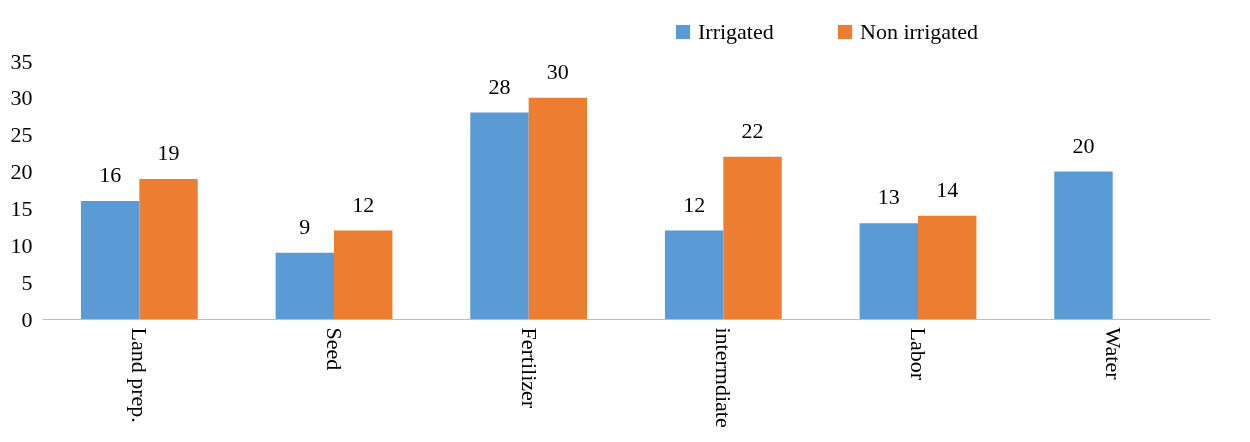 This screenshot has height=442, width=1250. What do you see at coordinates (27, 282) in the screenshot?
I see `y-tick-label: 5` at bounding box center [27, 282].